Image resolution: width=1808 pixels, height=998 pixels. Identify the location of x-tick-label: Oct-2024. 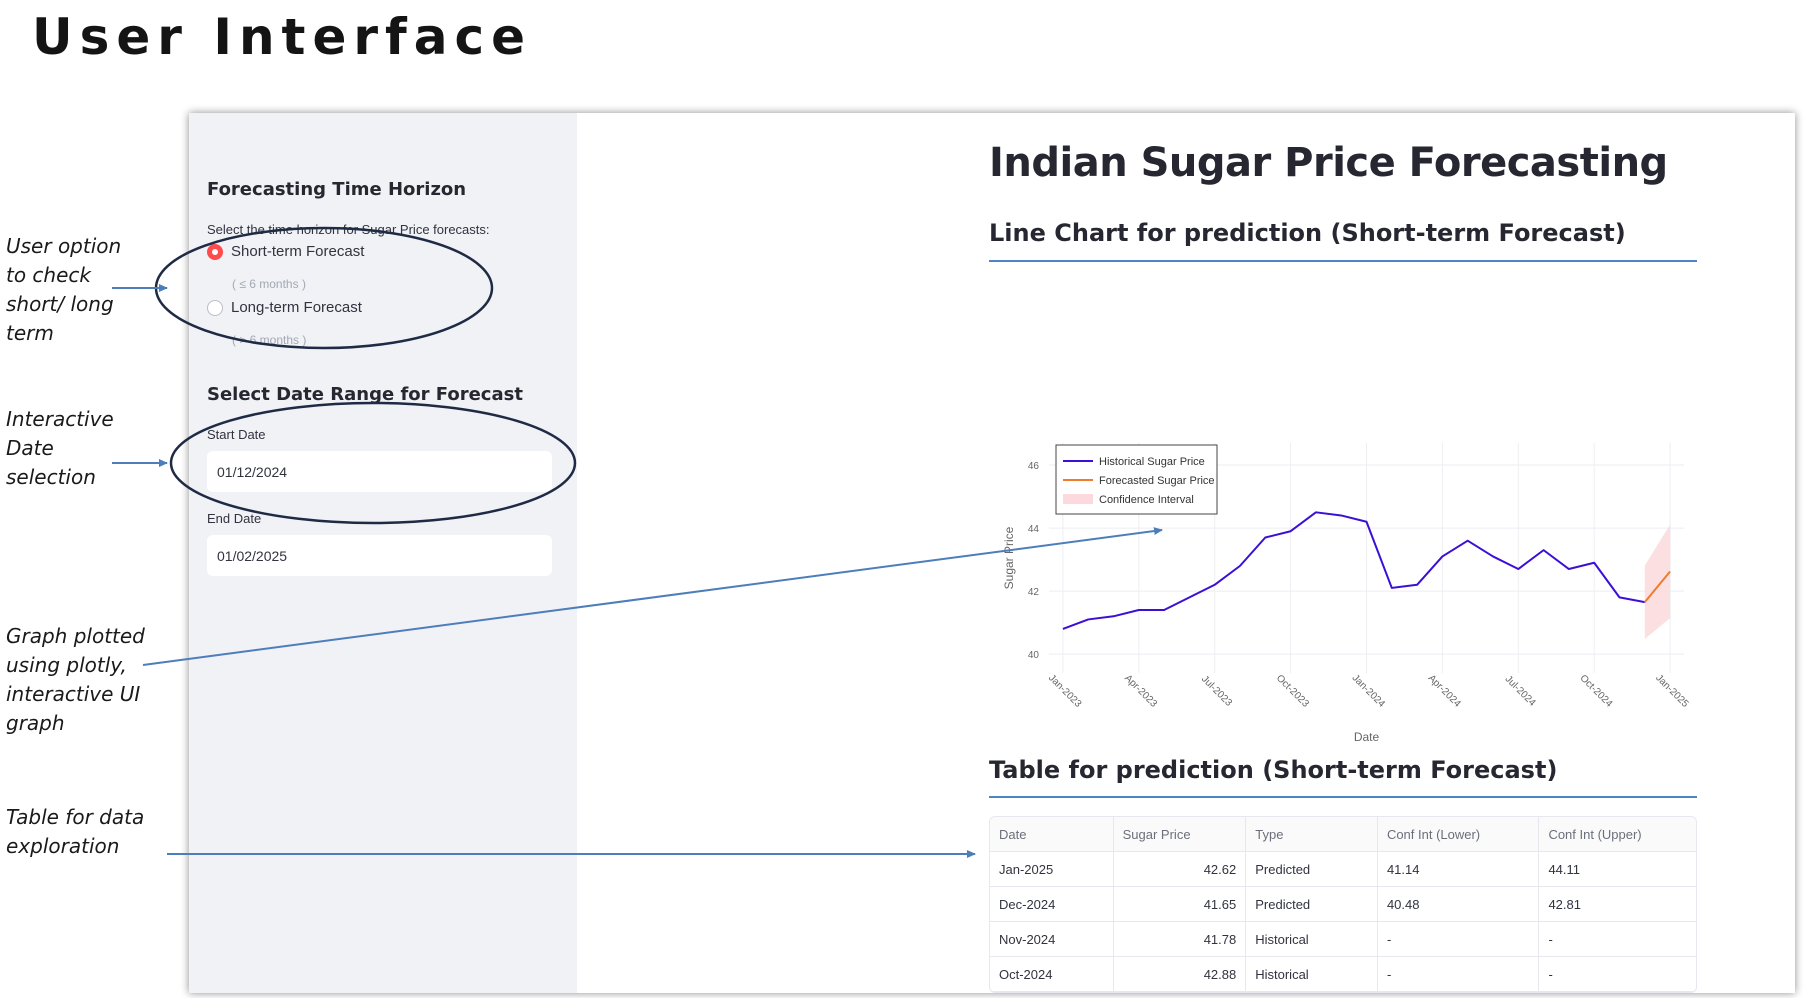
(1596, 691).